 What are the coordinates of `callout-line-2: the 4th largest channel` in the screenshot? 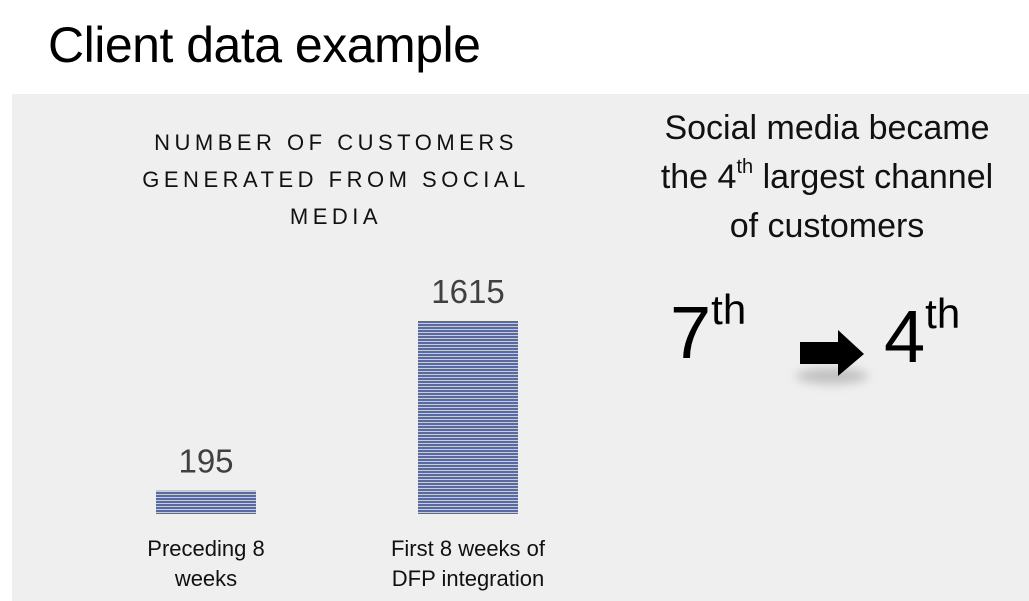 It's located at (820, 177).